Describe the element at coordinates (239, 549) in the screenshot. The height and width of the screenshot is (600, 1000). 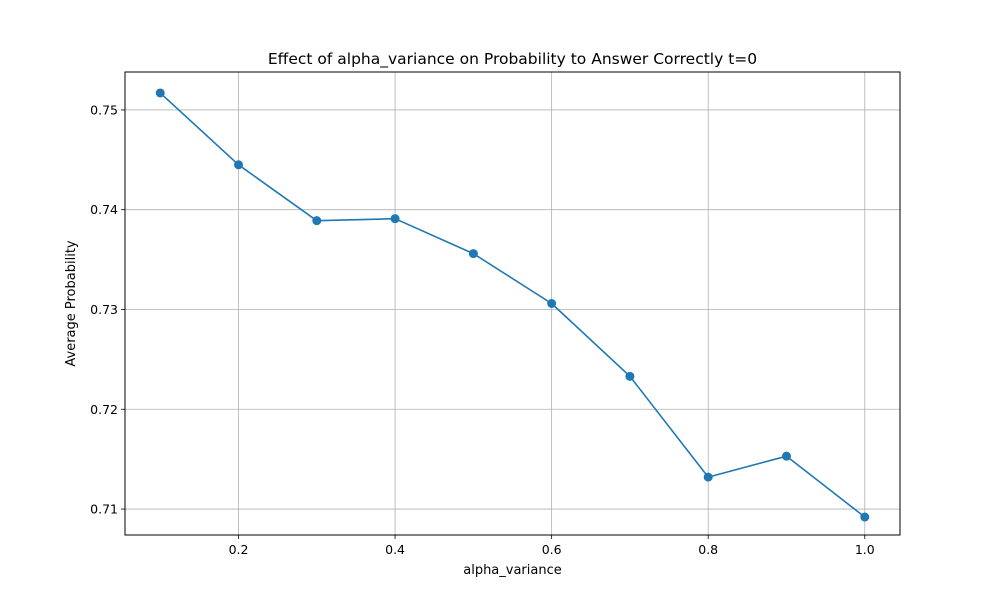
I see `x-tick-label: 0.2` at that location.